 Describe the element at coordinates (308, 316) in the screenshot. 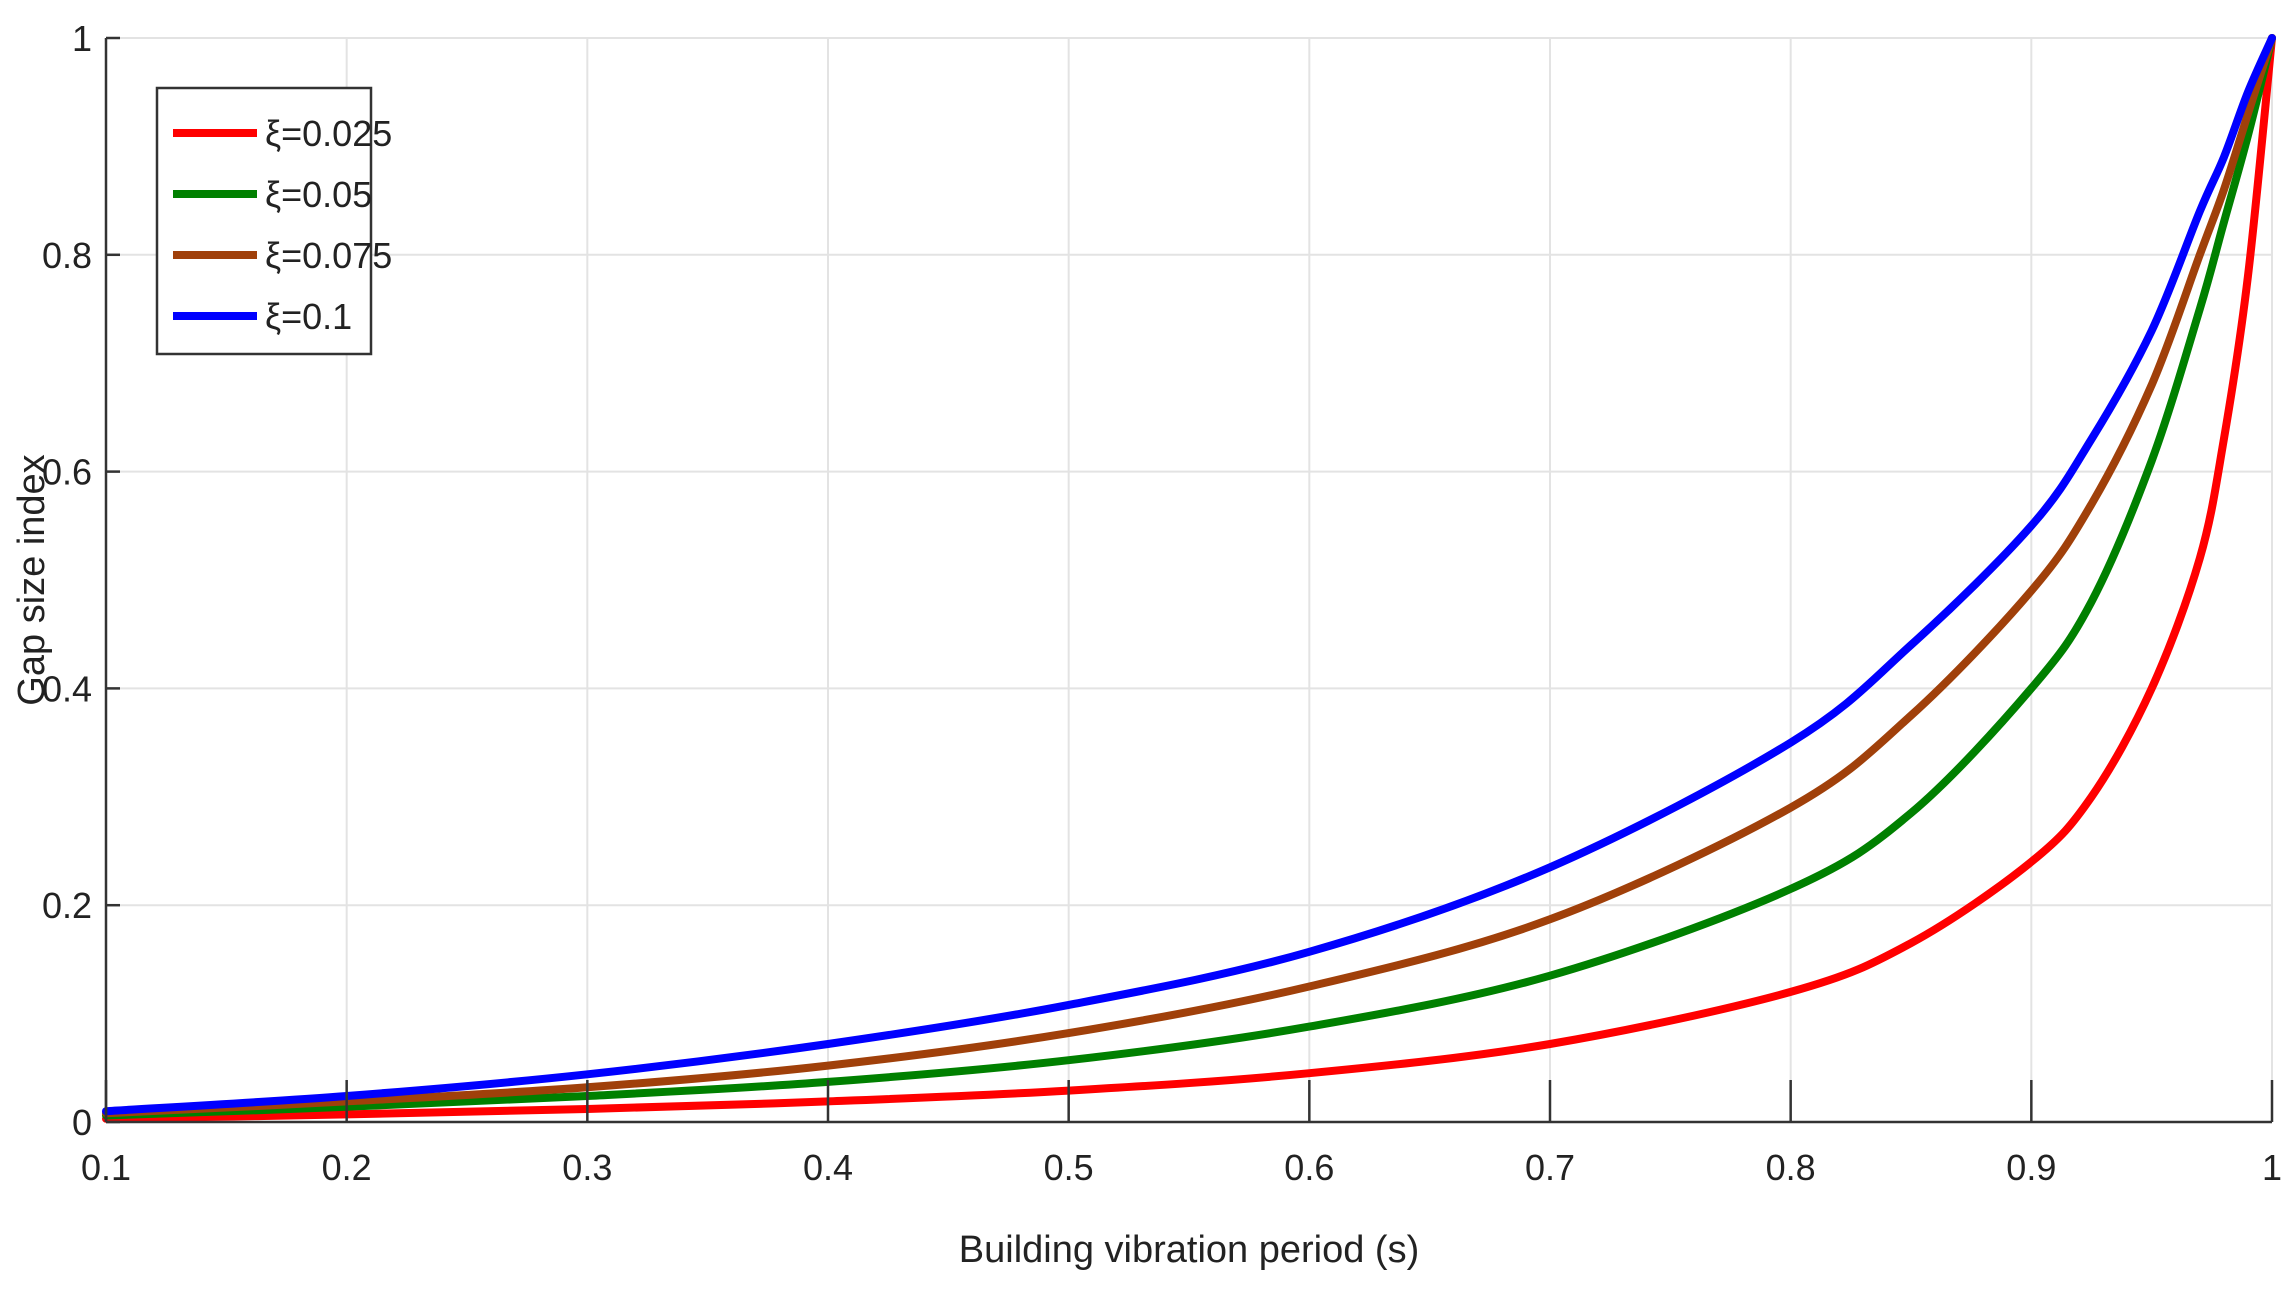

I see `legend-label-3: ξ=0.1` at that location.